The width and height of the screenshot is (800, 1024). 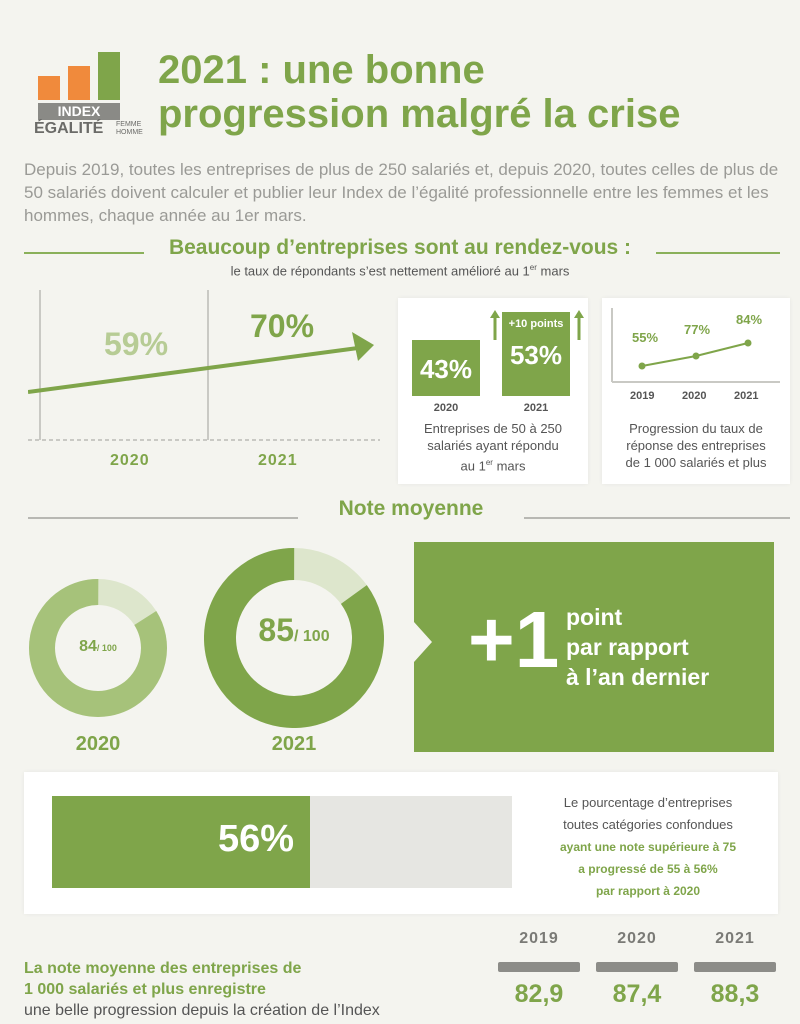 I want to click on trend-graphic, so click(x=203, y=365).